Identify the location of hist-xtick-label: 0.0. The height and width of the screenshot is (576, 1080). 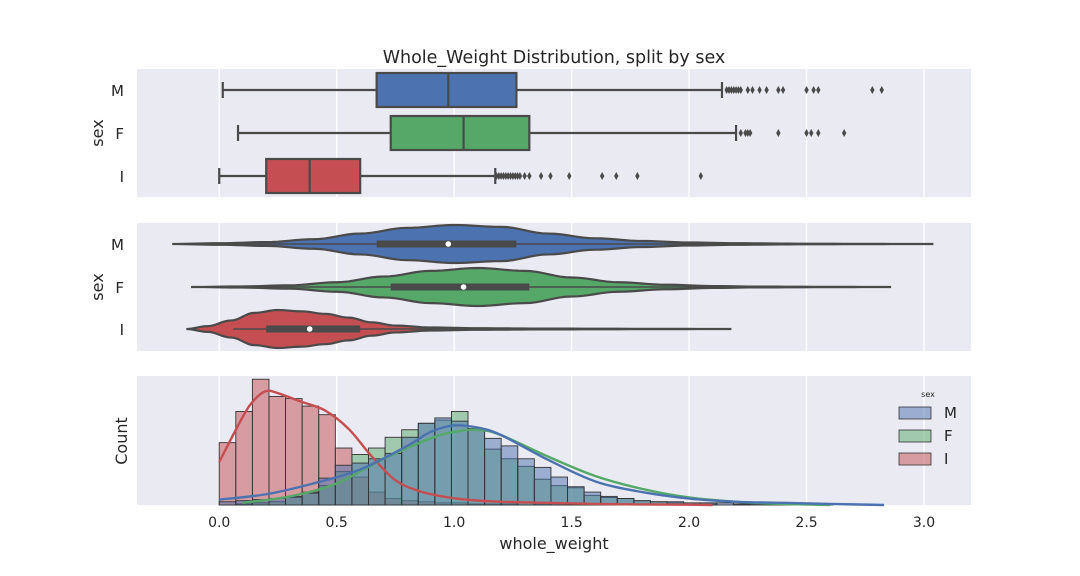
(219, 523).